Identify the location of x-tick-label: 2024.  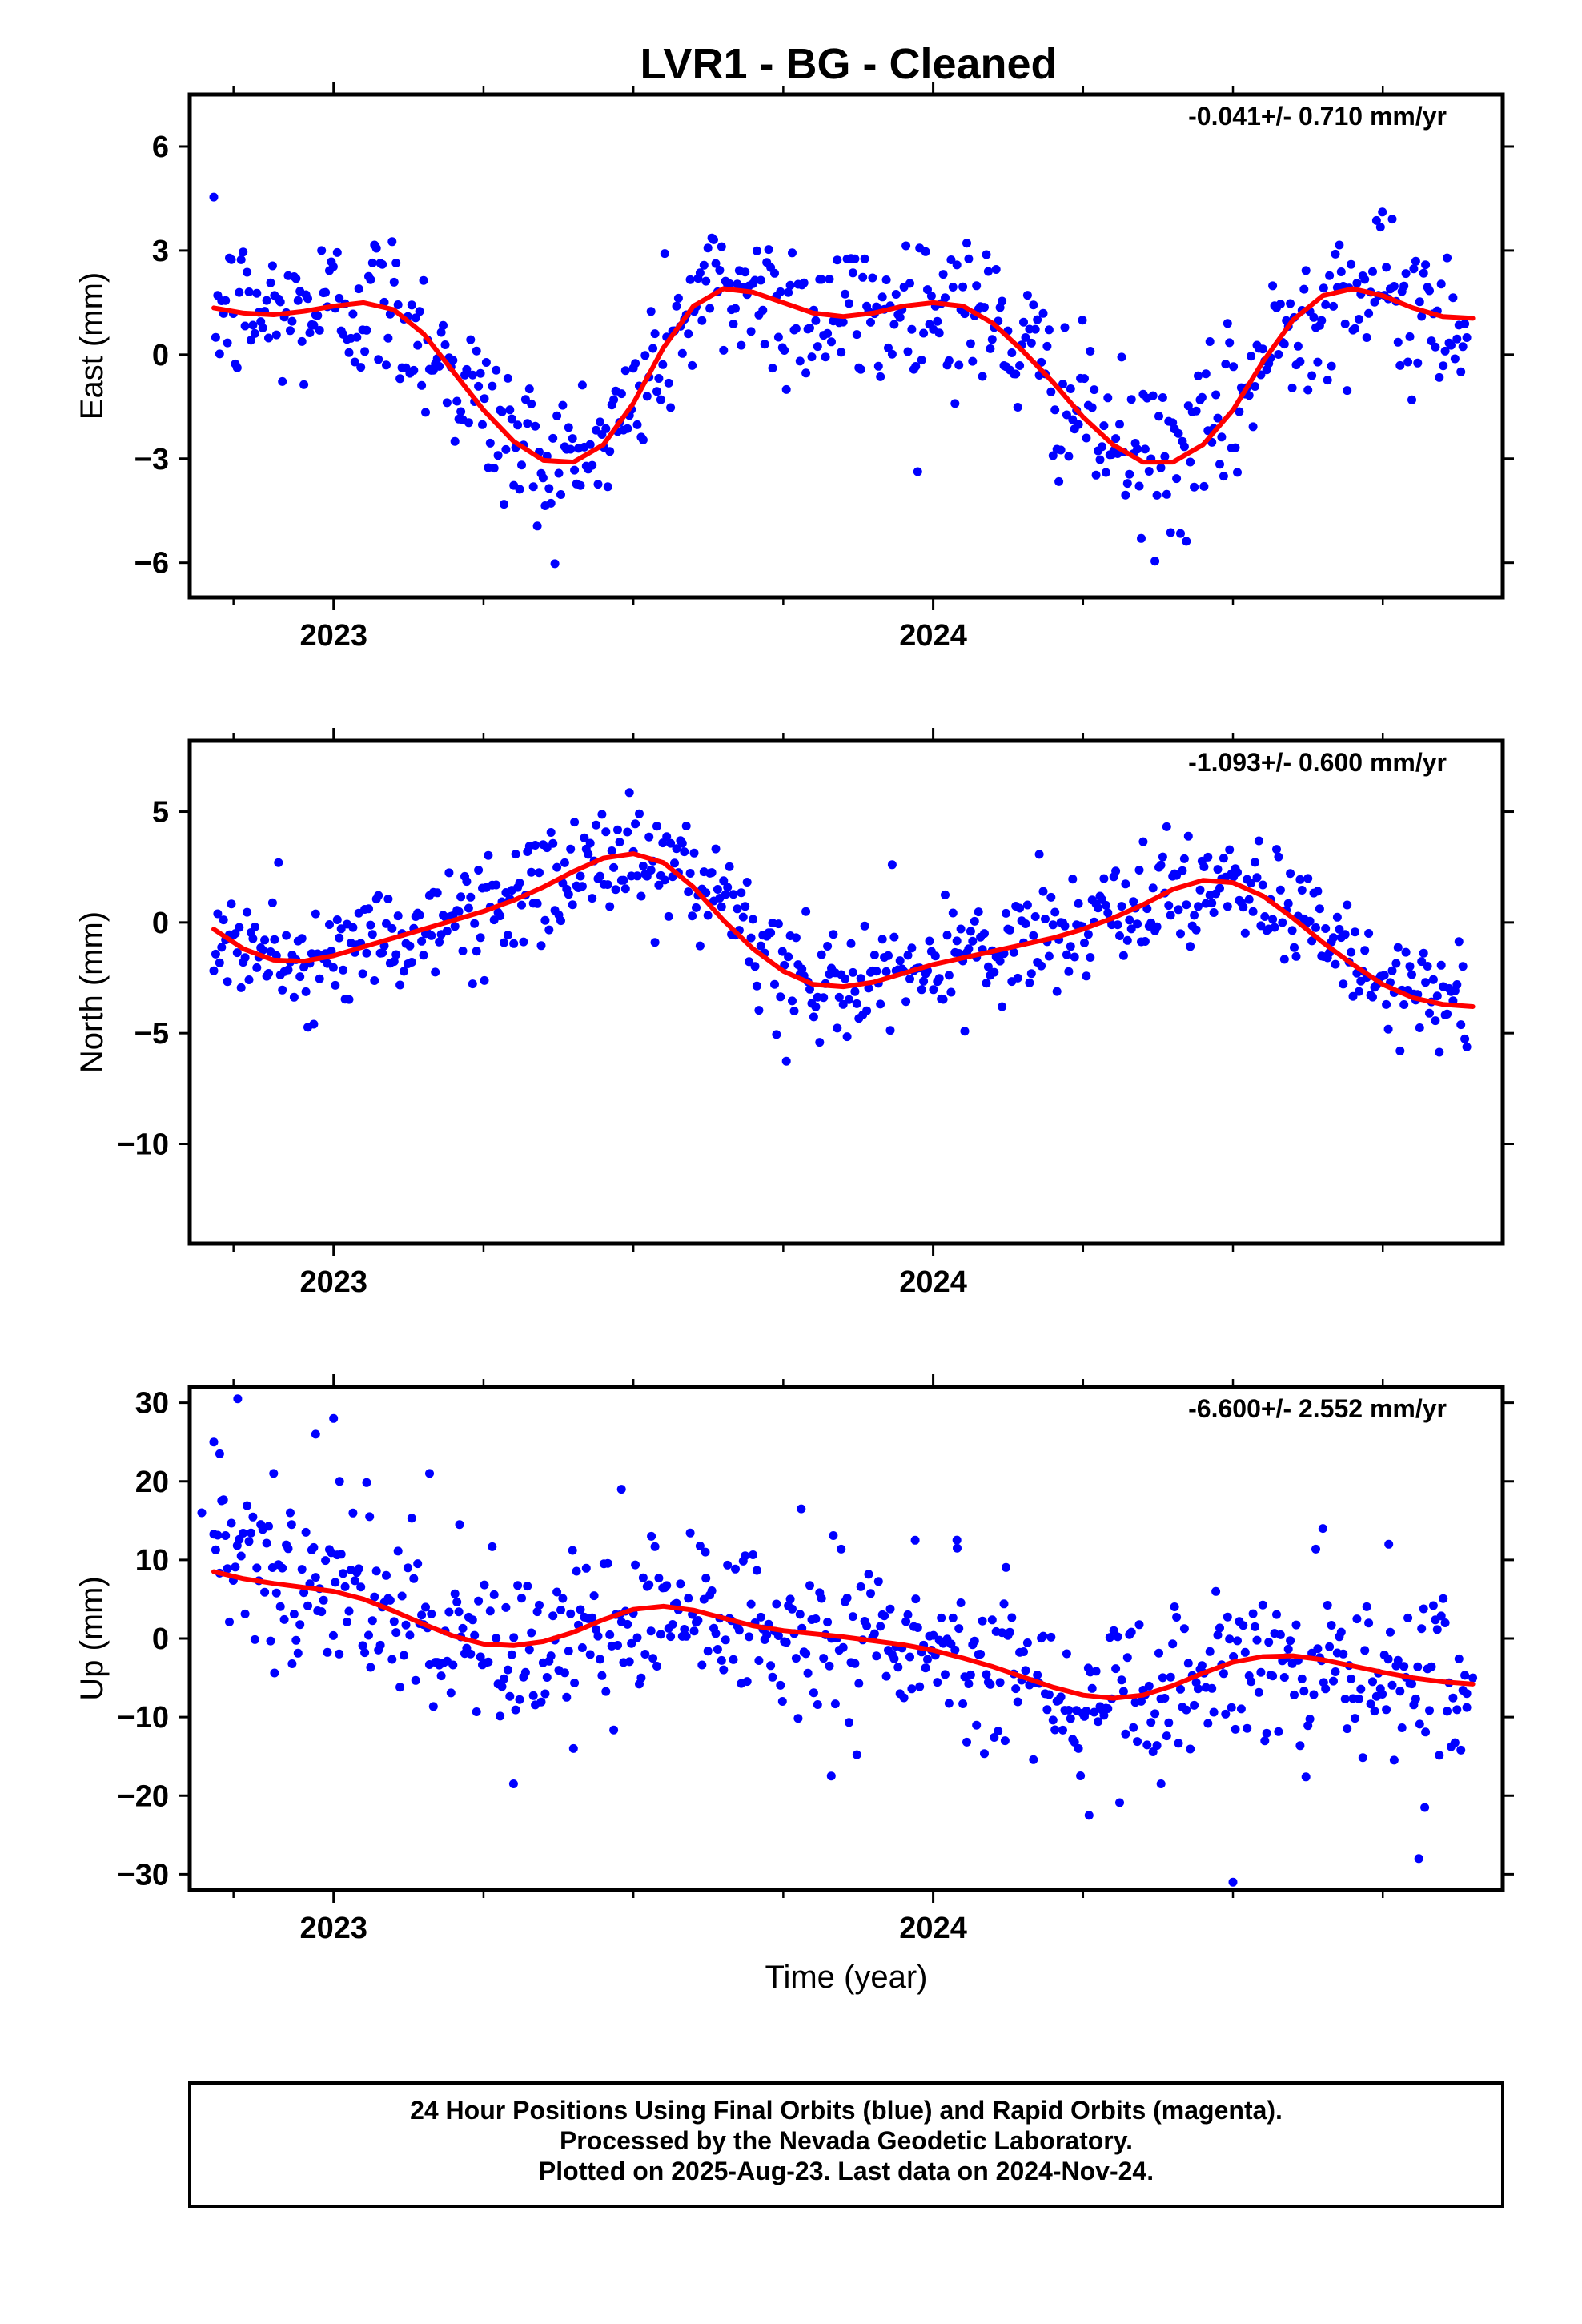
(933, 1282).